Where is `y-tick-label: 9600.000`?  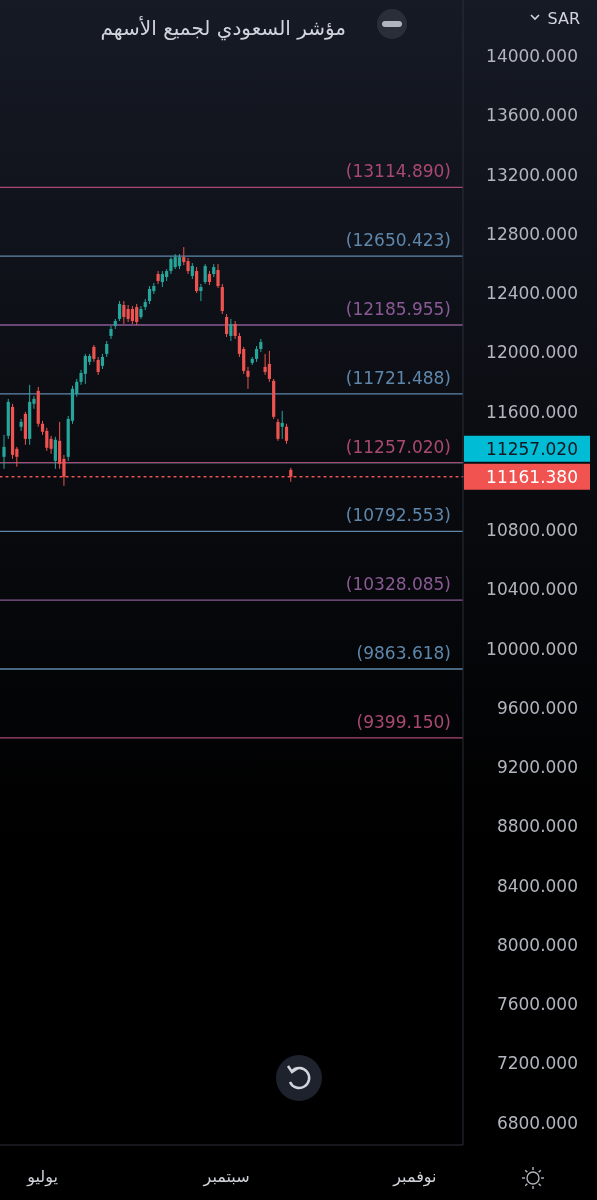 y-tick-label: 9600.000 is located at coordinates (537, 707).